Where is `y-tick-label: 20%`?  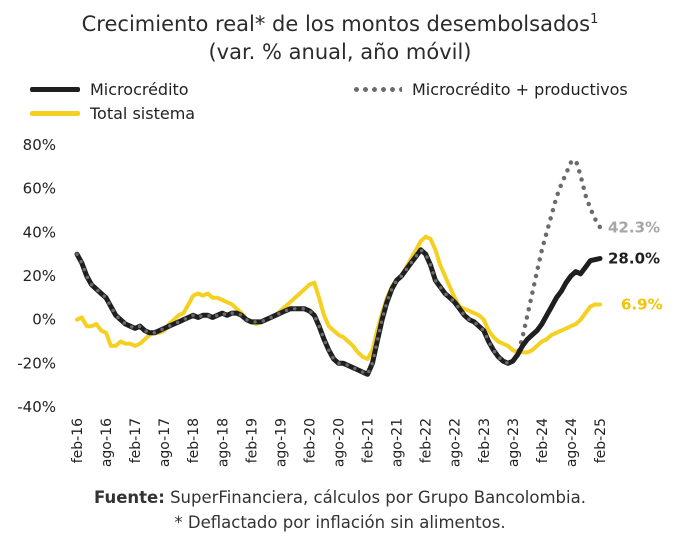
y-tick-label: 20% is located at coordinates (39, 276).